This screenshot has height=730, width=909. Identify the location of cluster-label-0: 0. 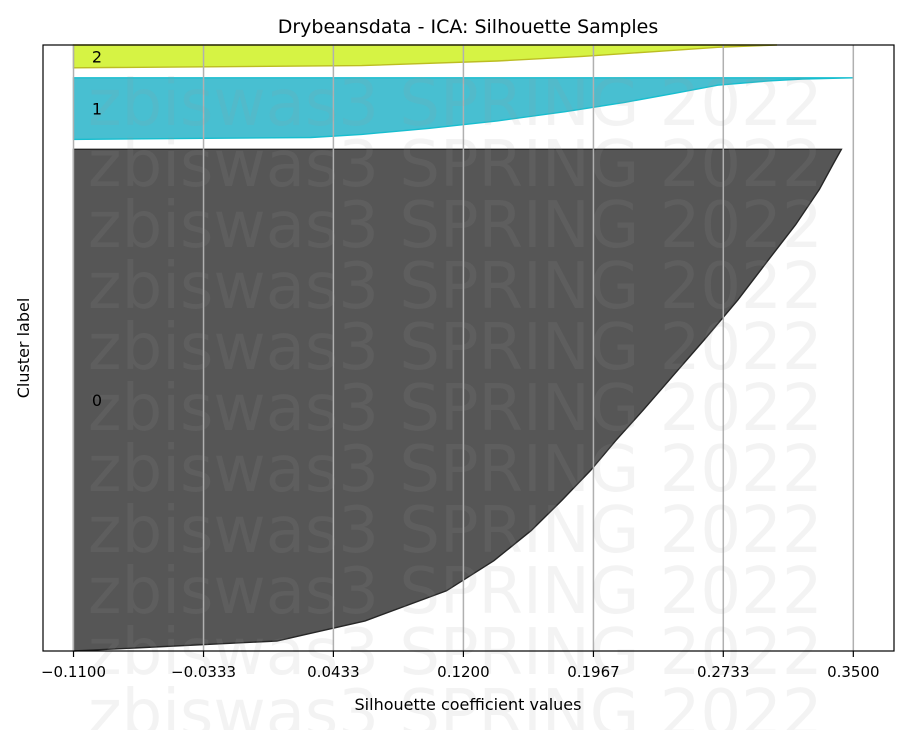
(97, 400).